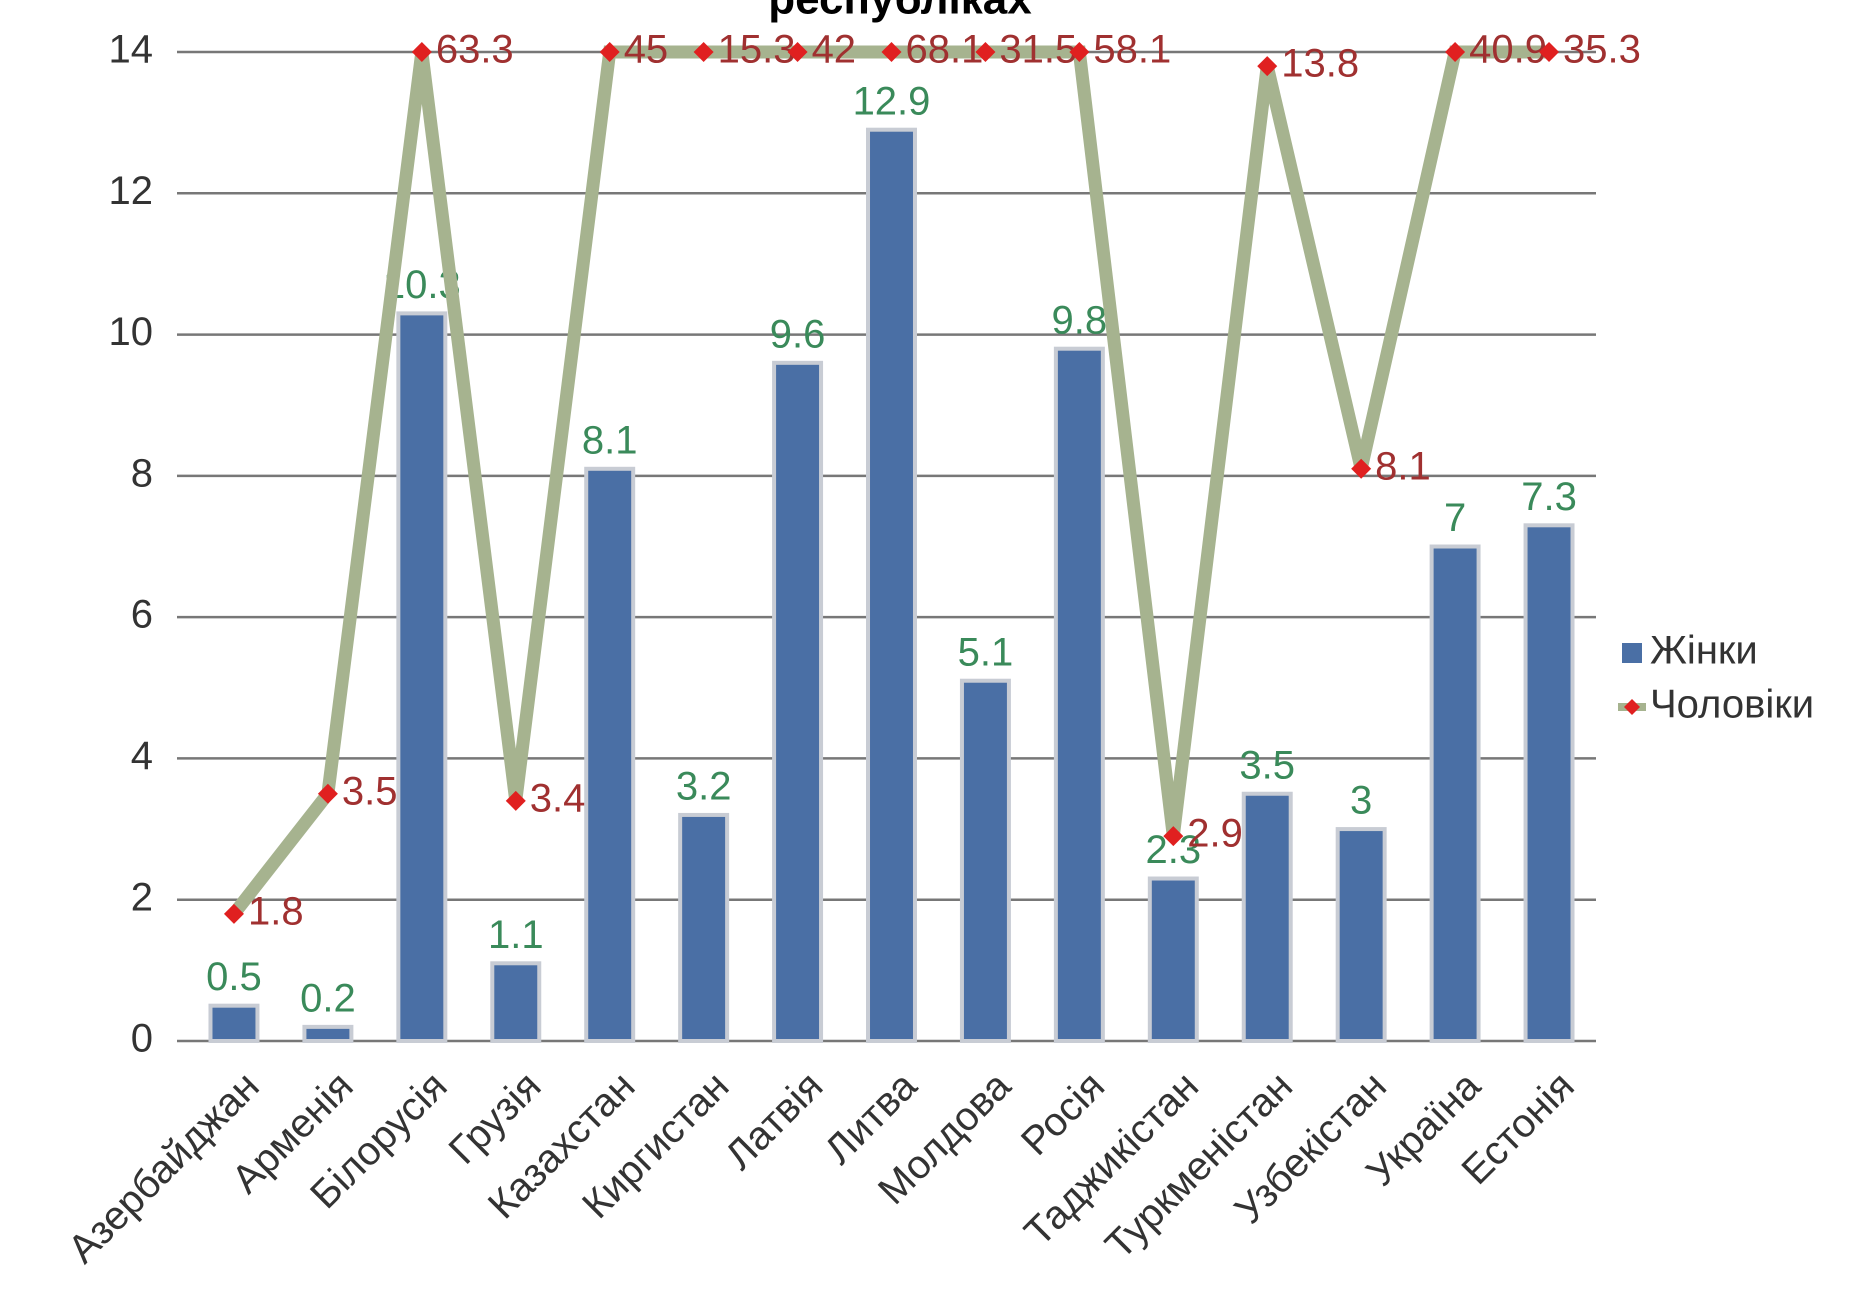 The image size is (1856, 1305). I want to click on line-value-label: 8.1, so click(1403, 466).